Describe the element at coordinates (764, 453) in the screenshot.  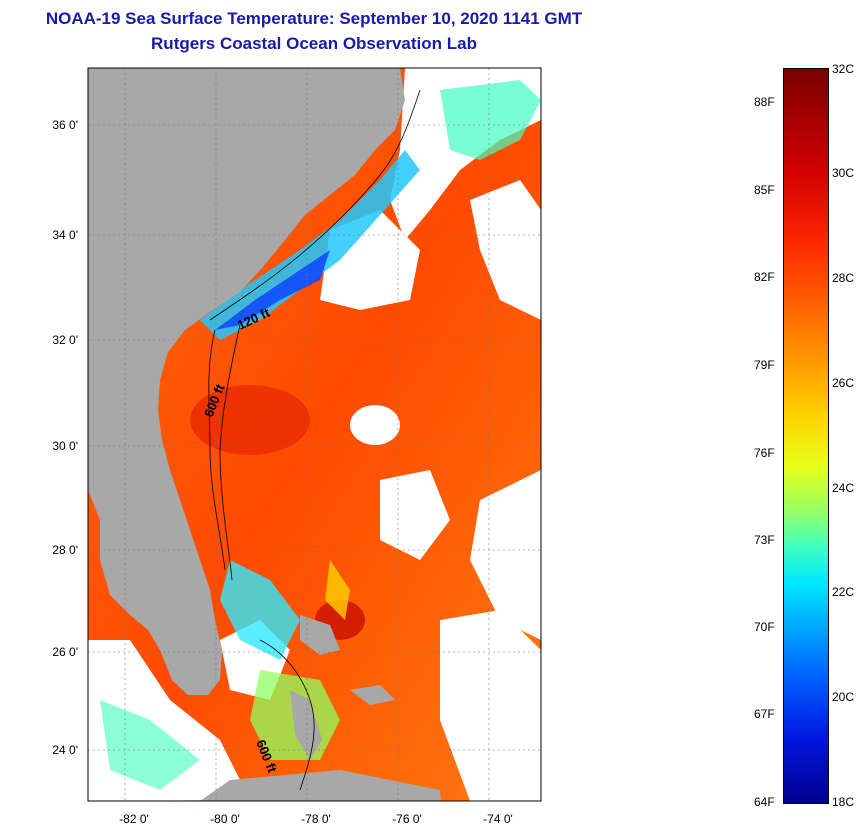
I see `colorbar-f-label: 76F` at that location.